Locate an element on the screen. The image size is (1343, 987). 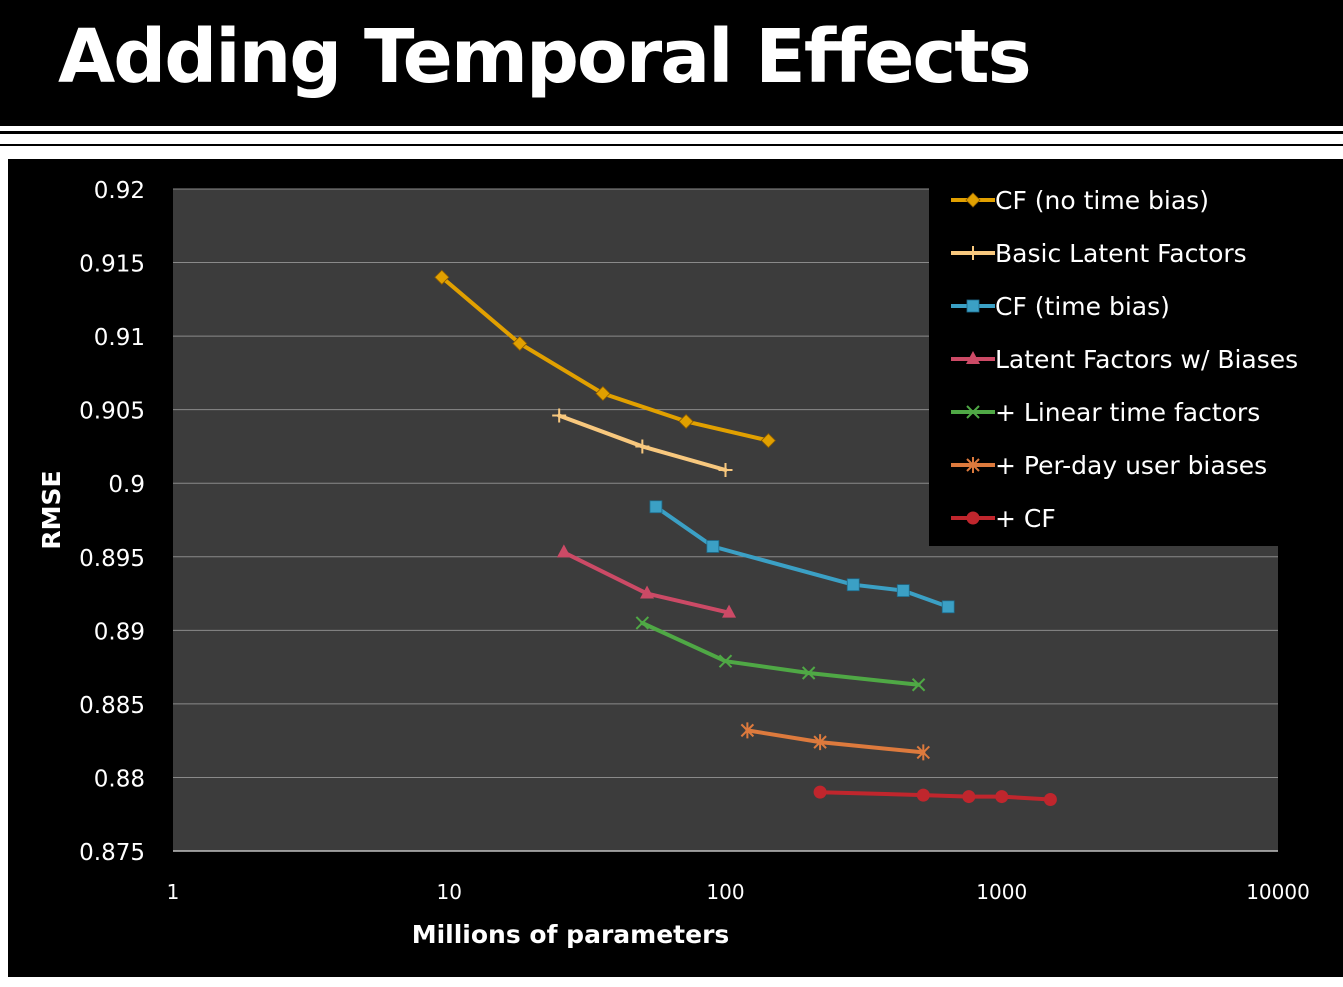
legend-item: Latent Factors w/ Biases is located at coordinates (1124, 359).